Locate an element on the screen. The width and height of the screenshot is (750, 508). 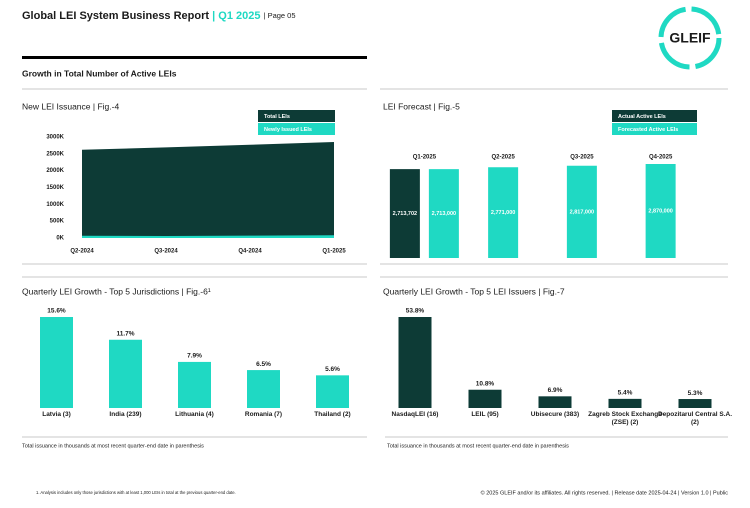
value-label: 2,713,702 is located at coordinates (405, 214).